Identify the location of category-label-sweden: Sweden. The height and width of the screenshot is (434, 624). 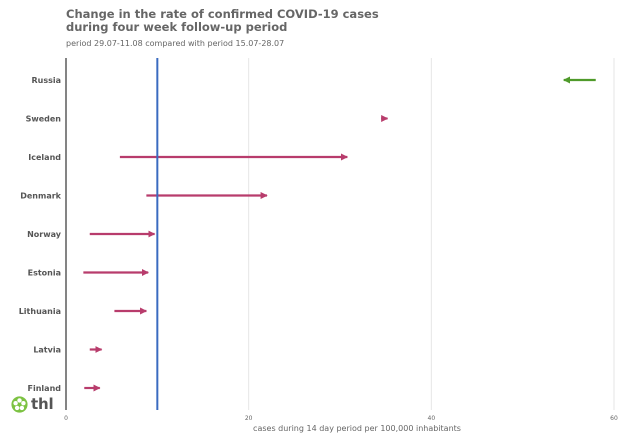
(44, 119).